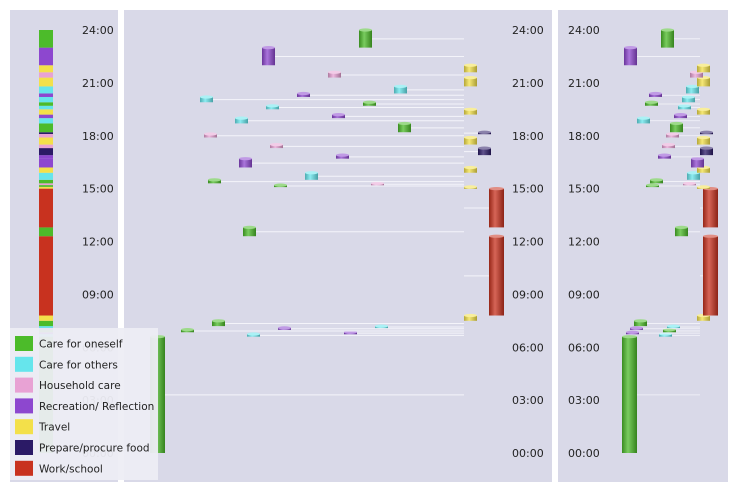 Image resolution: width=738 pixels, height=494 pixels. What do you see at coordinates (54, 428) in the screenshot?
I see `legend-label: Travel` at bounding box center [54, 428].